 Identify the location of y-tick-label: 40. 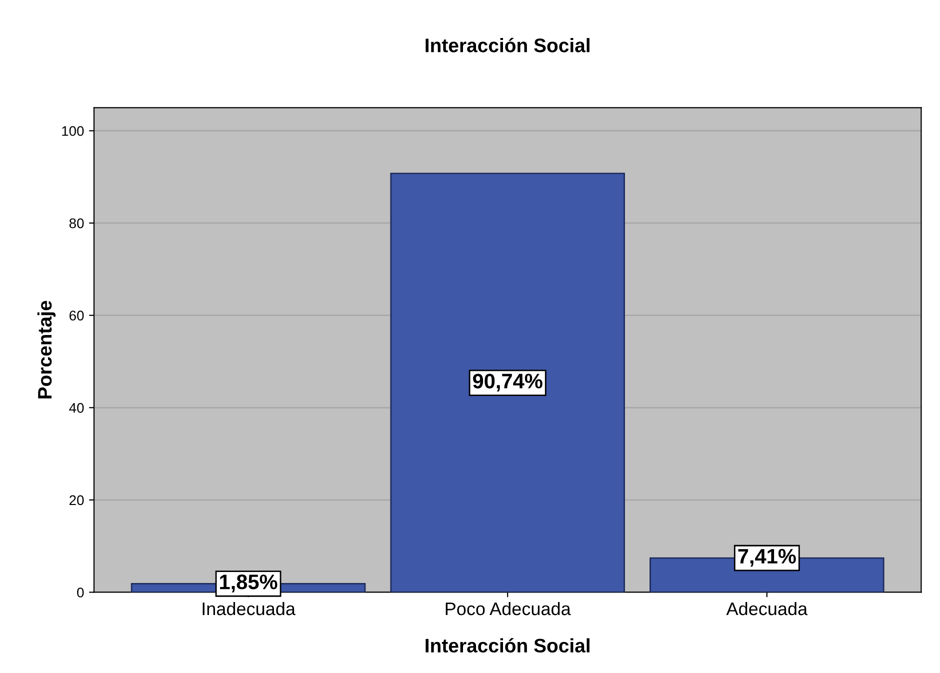
(76, 407).